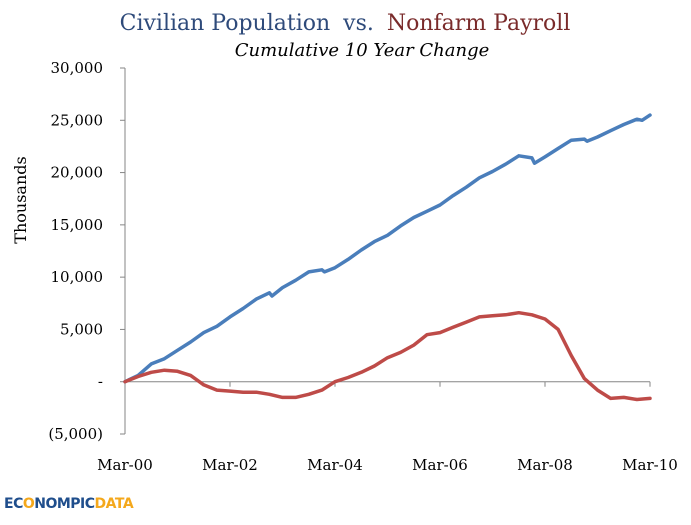  What do you see at coordinates (13, 504) in the screenshot?
I see `logo-part-ec: EC` at bounding box center [13, 504].